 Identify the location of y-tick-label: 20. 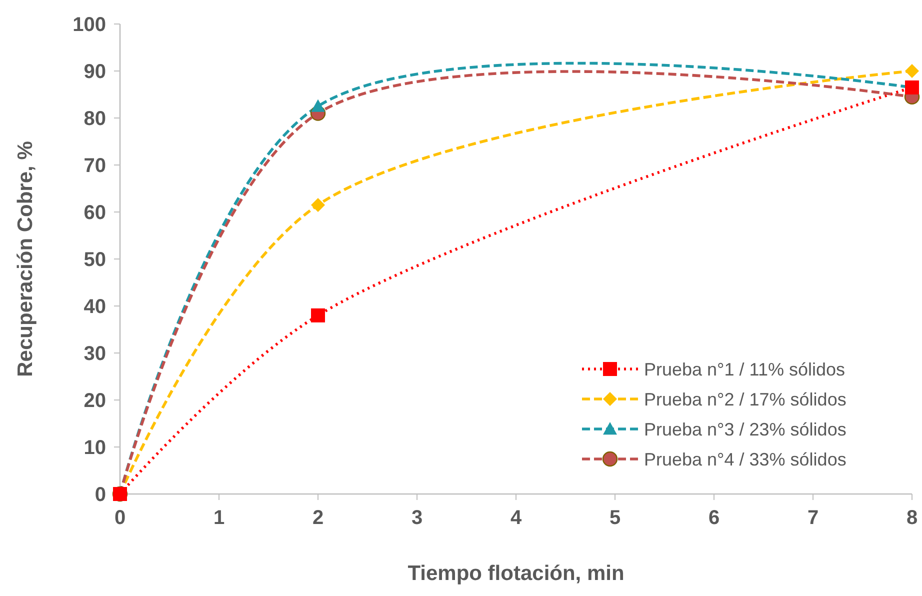
(95, 401).